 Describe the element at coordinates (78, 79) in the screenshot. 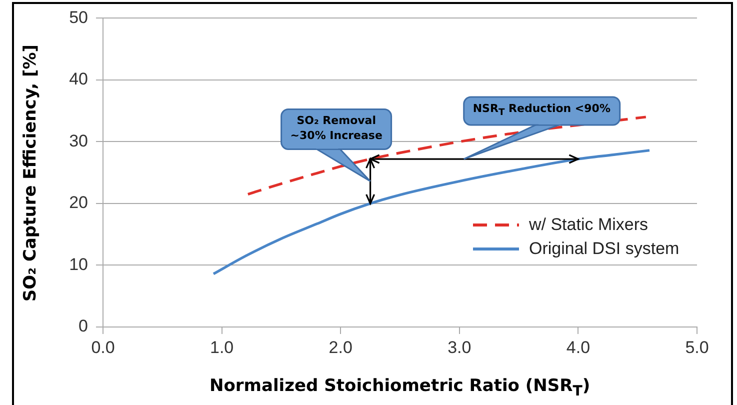

I see `y-tick-label: 40` at that location.